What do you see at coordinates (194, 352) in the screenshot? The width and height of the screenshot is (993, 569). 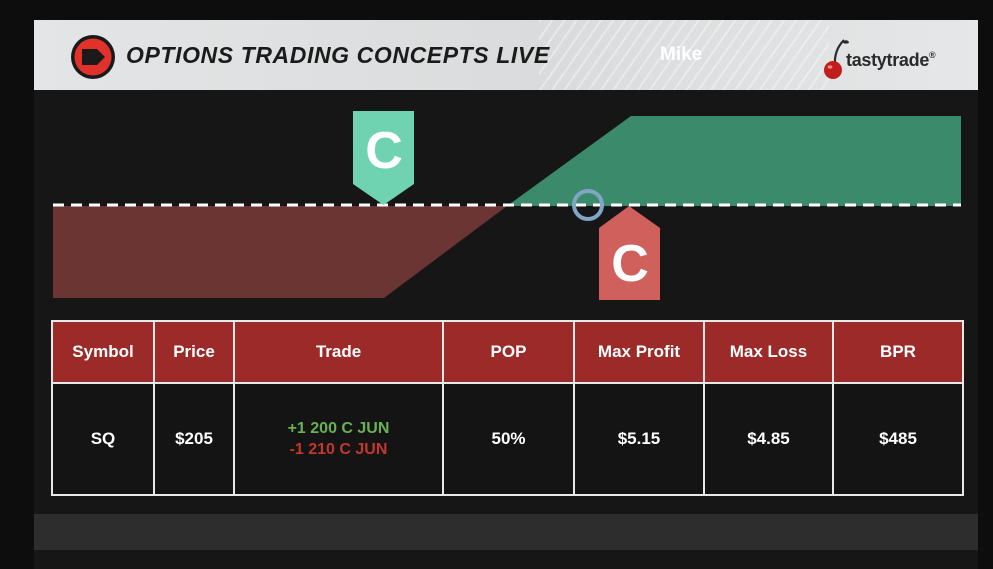 I see `header-price: Price` at bounding box center [194, 352].